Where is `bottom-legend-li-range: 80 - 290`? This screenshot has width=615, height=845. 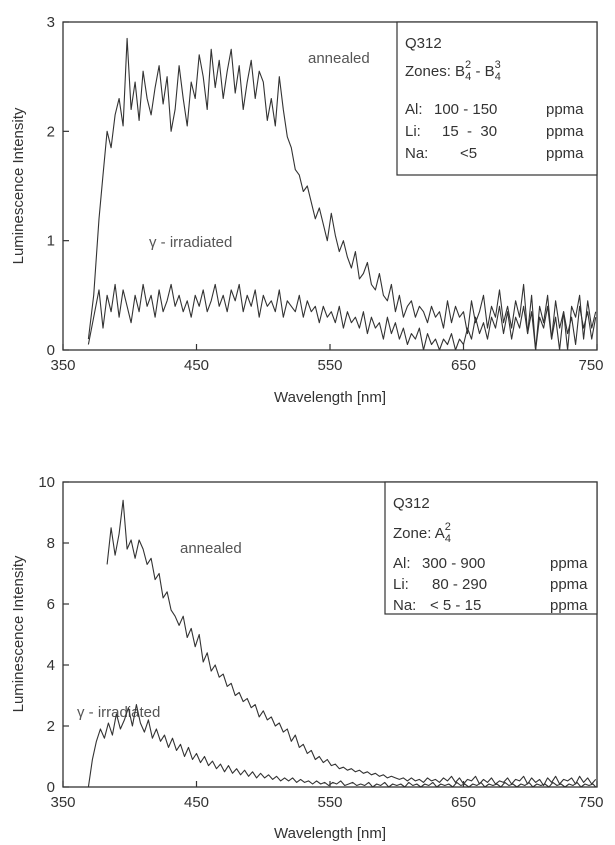
bottom-legend-li-range: 80 - 290 is located at coordinates (459, 584).